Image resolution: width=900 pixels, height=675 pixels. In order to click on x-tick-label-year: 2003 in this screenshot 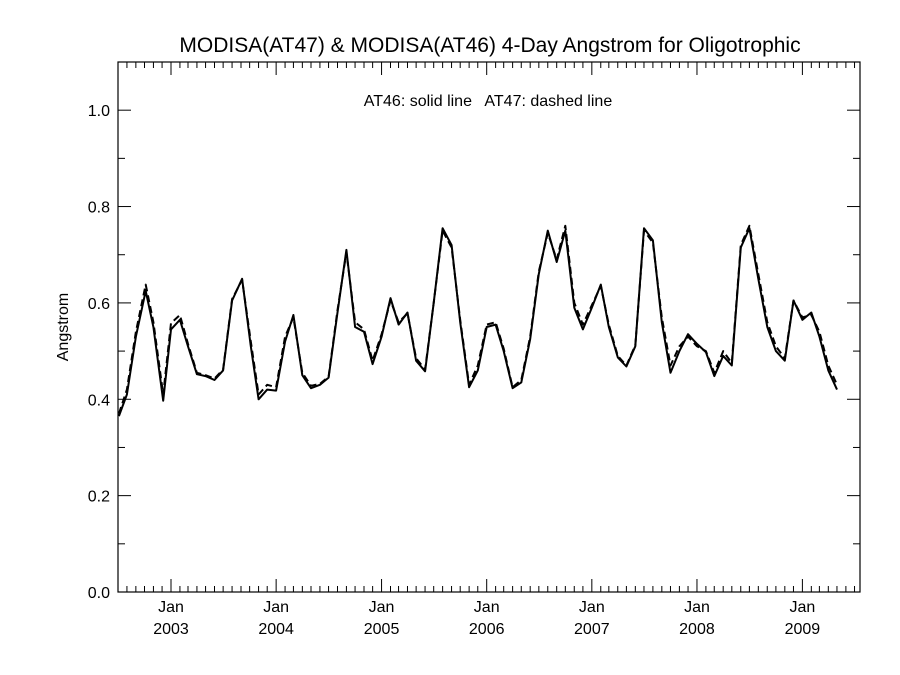, I will do `click(171, 629)`.